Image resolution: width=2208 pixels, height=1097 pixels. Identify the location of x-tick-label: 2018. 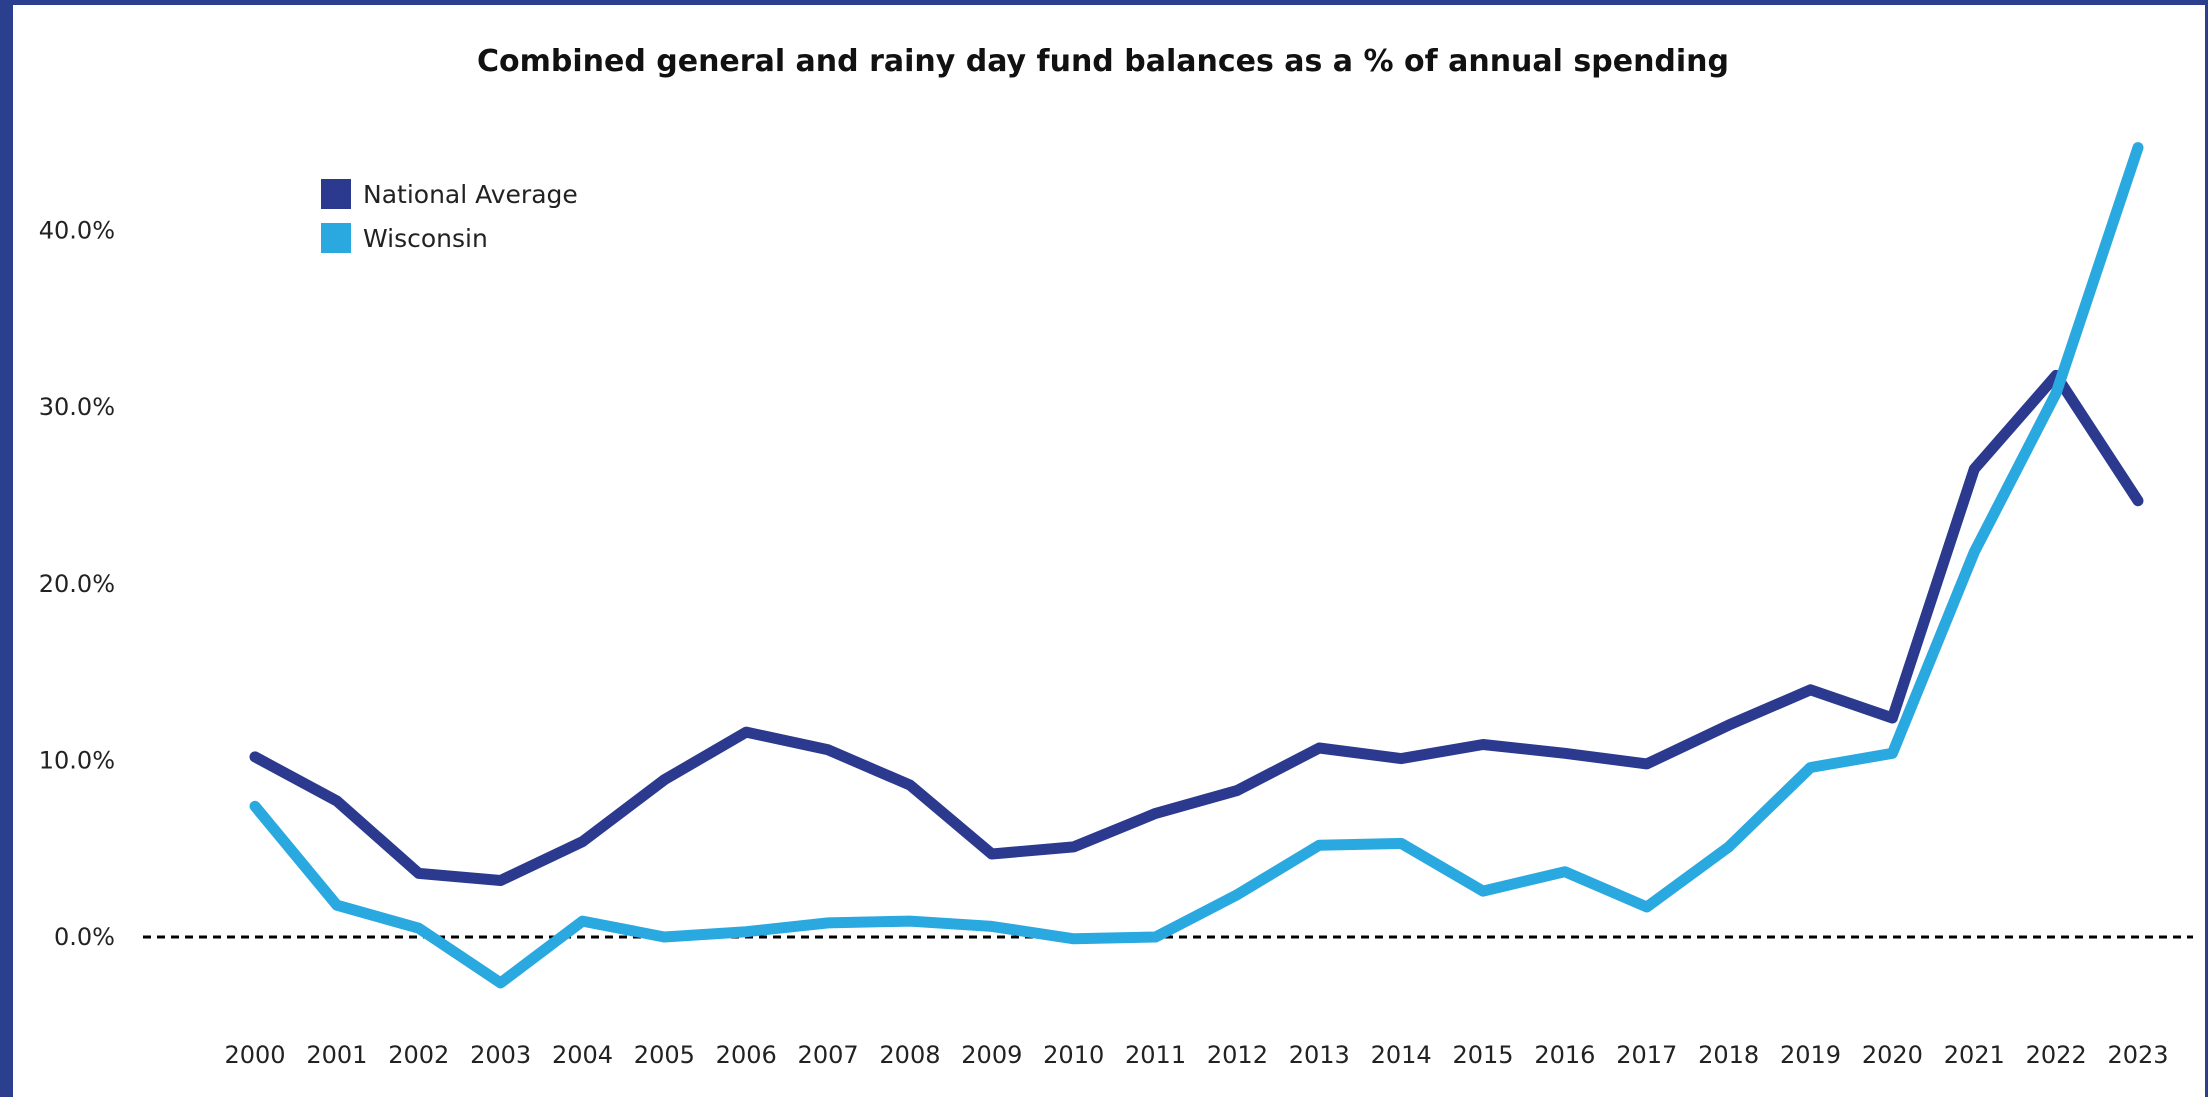
(1728, 1055).